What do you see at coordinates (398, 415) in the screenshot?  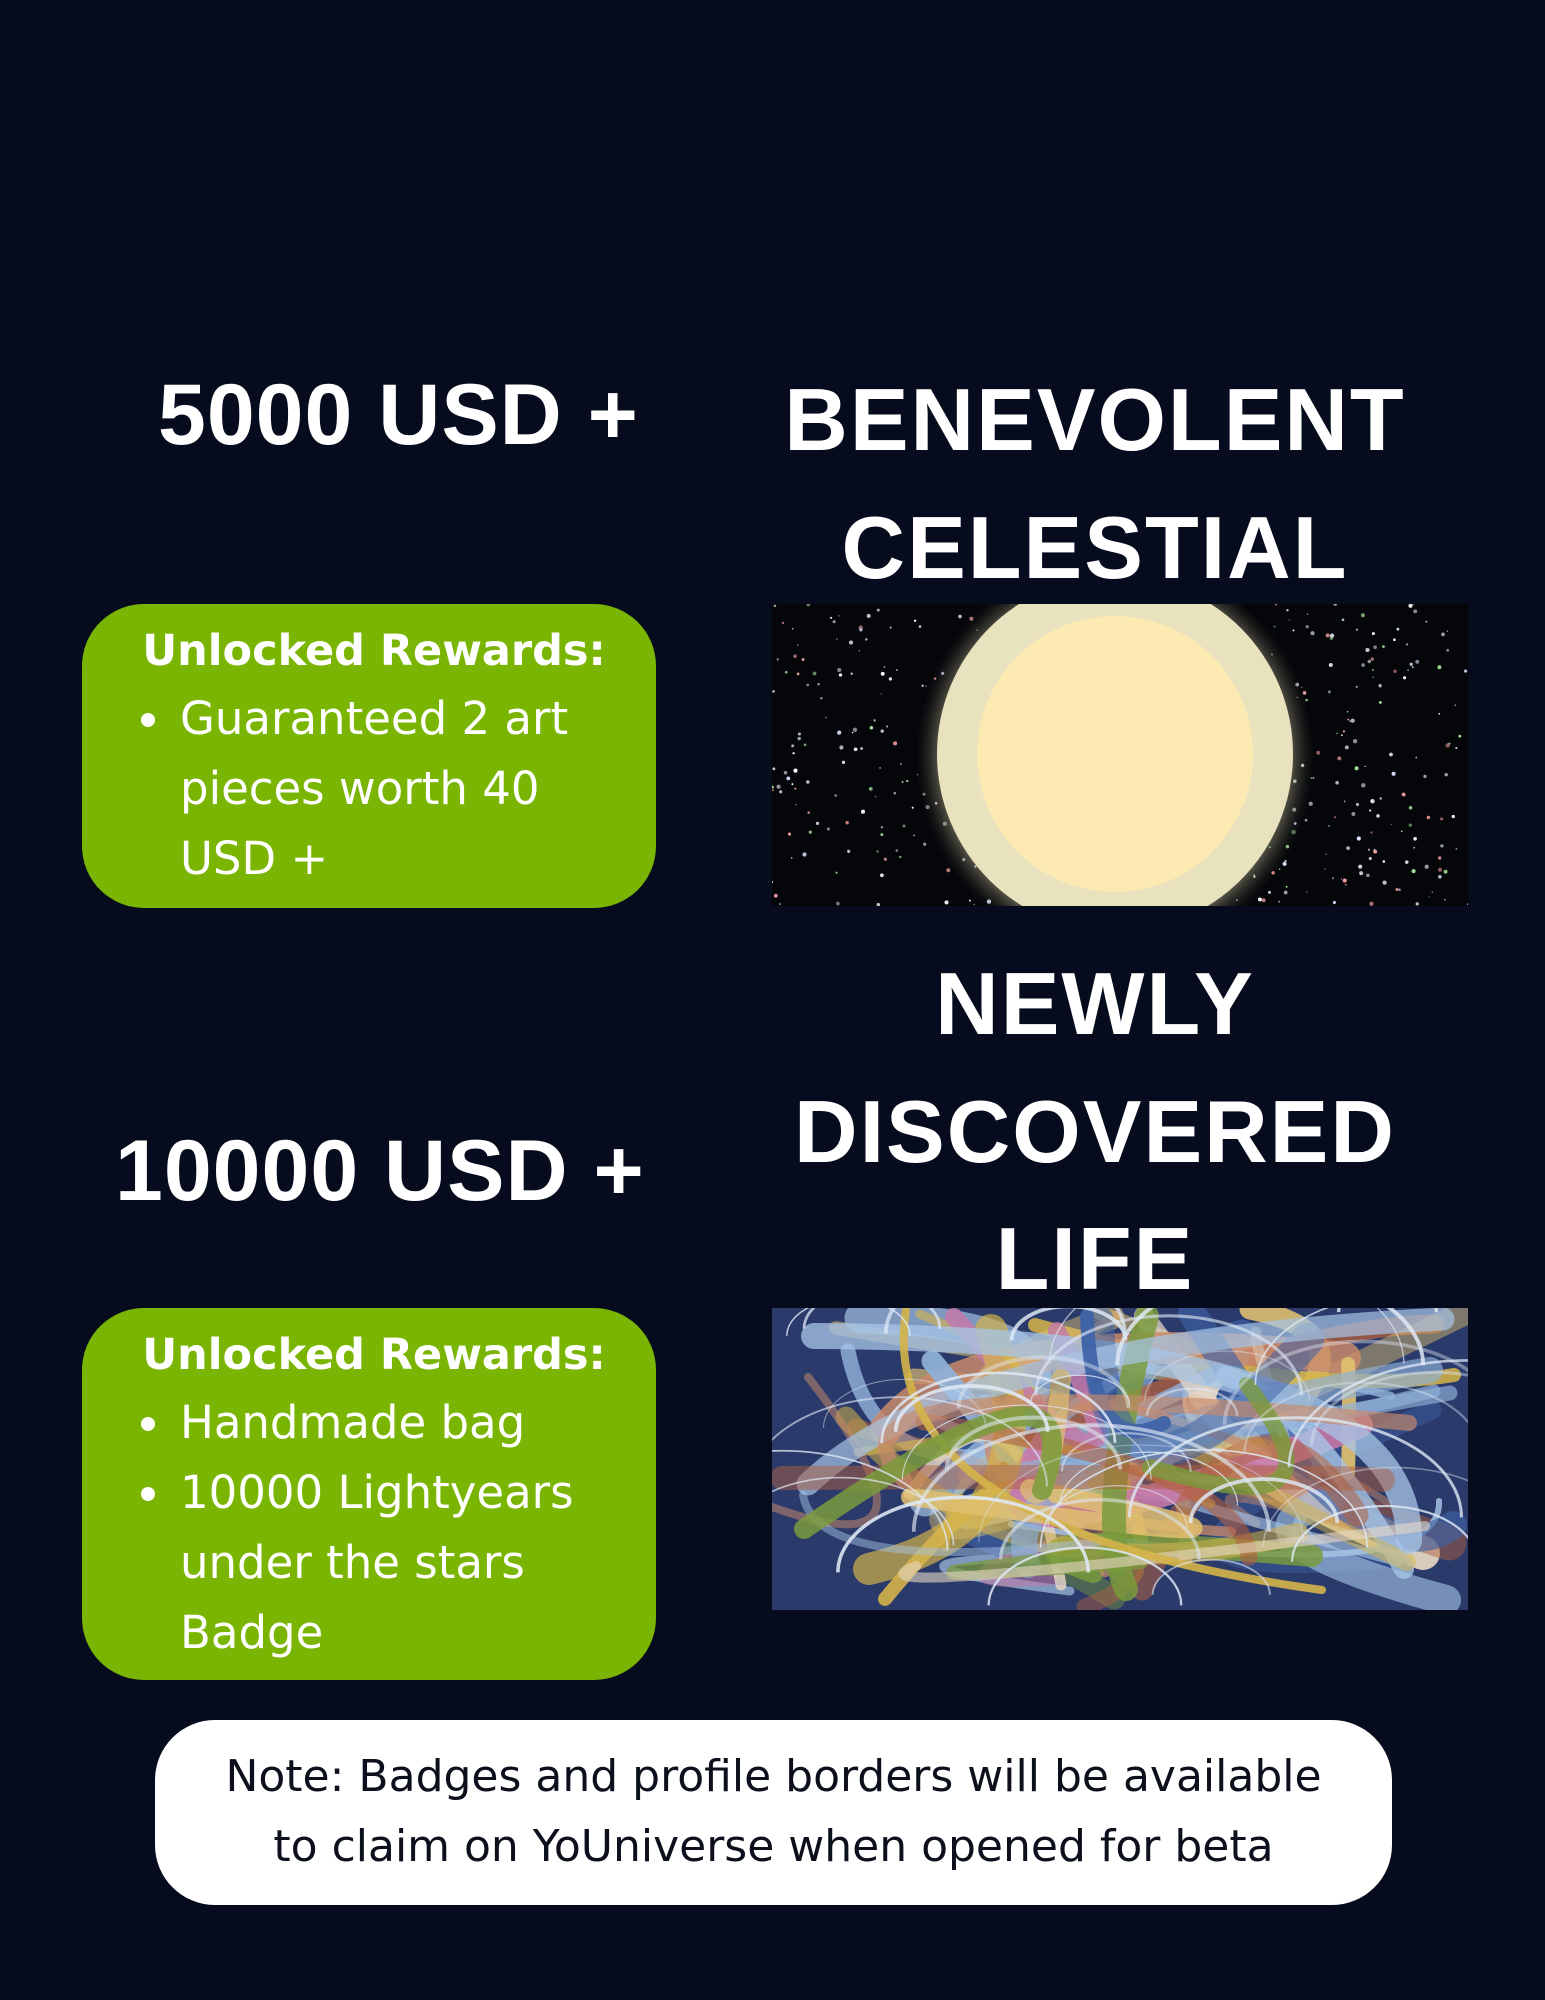 I see `tier-1-price: 5000 USD +` at bounding box center [398, 415].